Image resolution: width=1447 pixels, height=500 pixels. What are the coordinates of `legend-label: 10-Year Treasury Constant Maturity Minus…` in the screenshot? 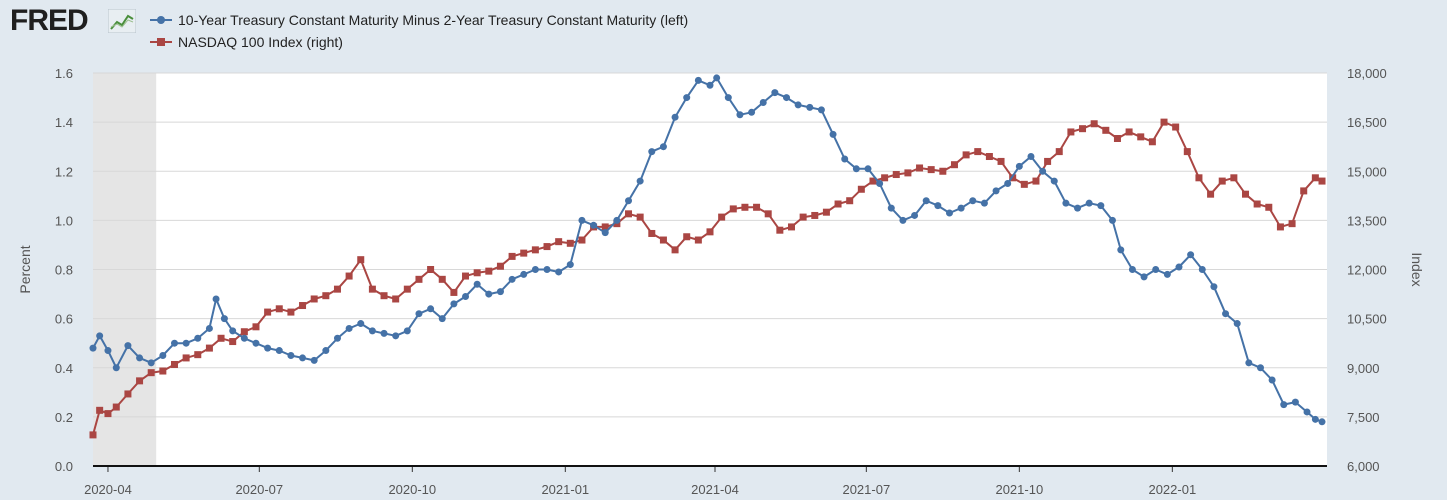 It's located at (433, 20).